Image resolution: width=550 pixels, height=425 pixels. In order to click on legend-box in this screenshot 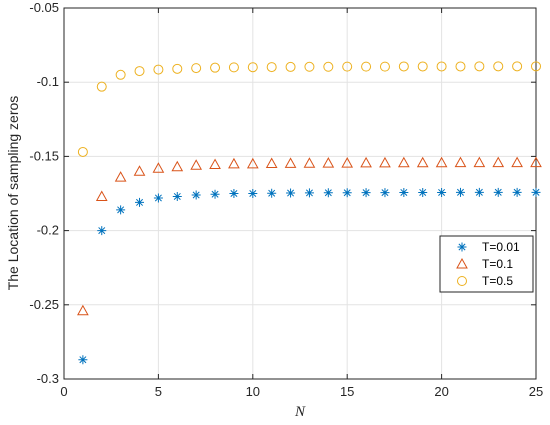, I will do `click(486, 264)`.